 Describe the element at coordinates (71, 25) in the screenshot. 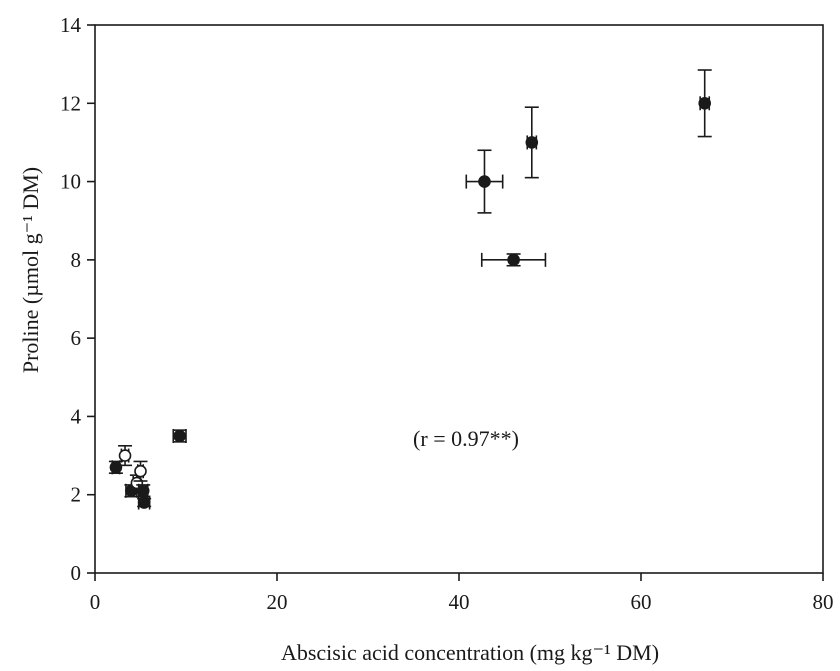

I see `y-tick-label: 14` at that location.